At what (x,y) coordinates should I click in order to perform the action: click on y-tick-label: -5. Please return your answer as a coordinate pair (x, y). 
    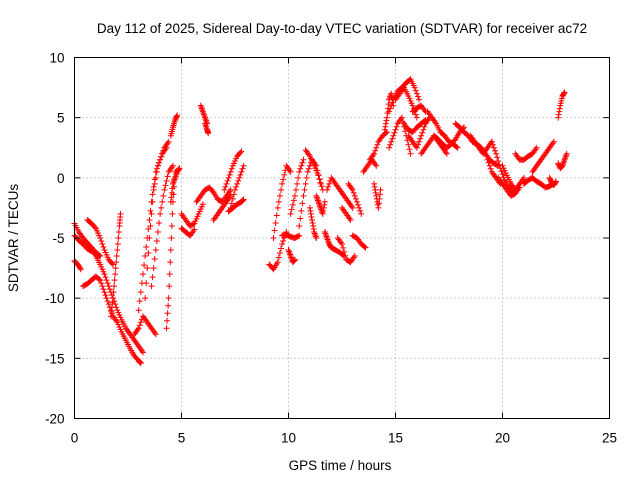
    Looking at the image, I should click on (58, 238).